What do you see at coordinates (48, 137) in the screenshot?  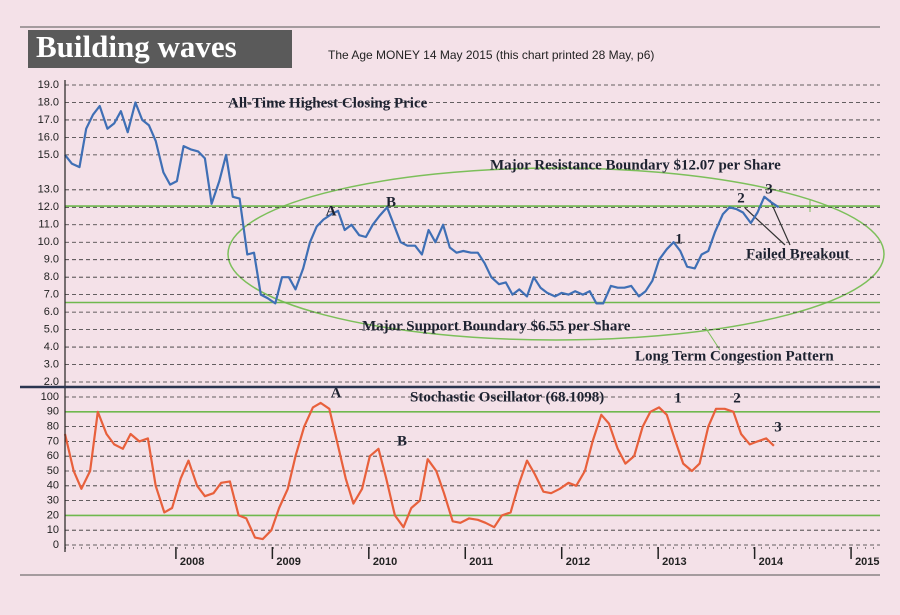 I see `y-tick-label: 16.0` at bounding box center [48, 137].